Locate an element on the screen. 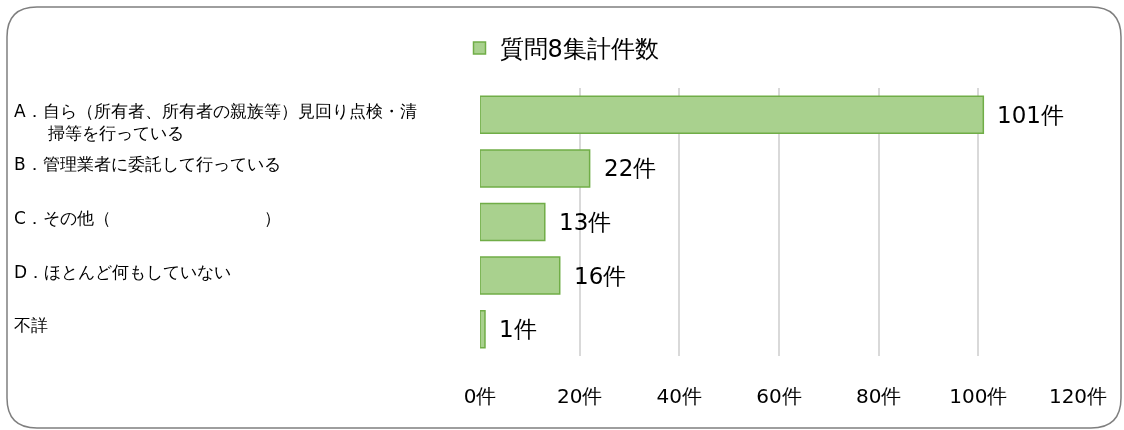 This screenshot has width=1124, height=430. y-tick-label: B．管理業者に委託して行っている is located at coordinates (147, 164).